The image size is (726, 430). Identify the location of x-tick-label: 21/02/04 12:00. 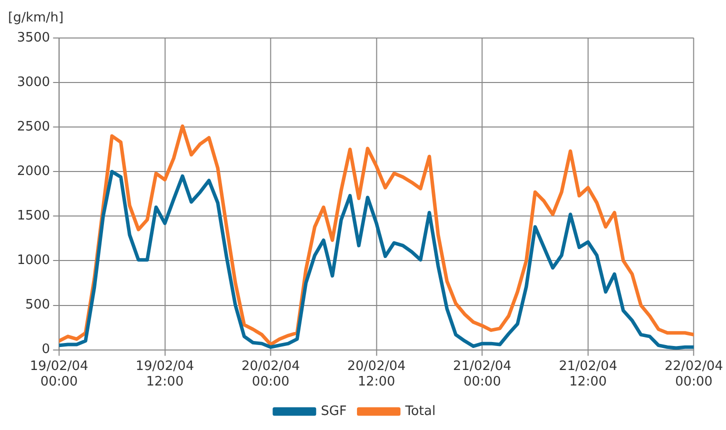
(588, 374).